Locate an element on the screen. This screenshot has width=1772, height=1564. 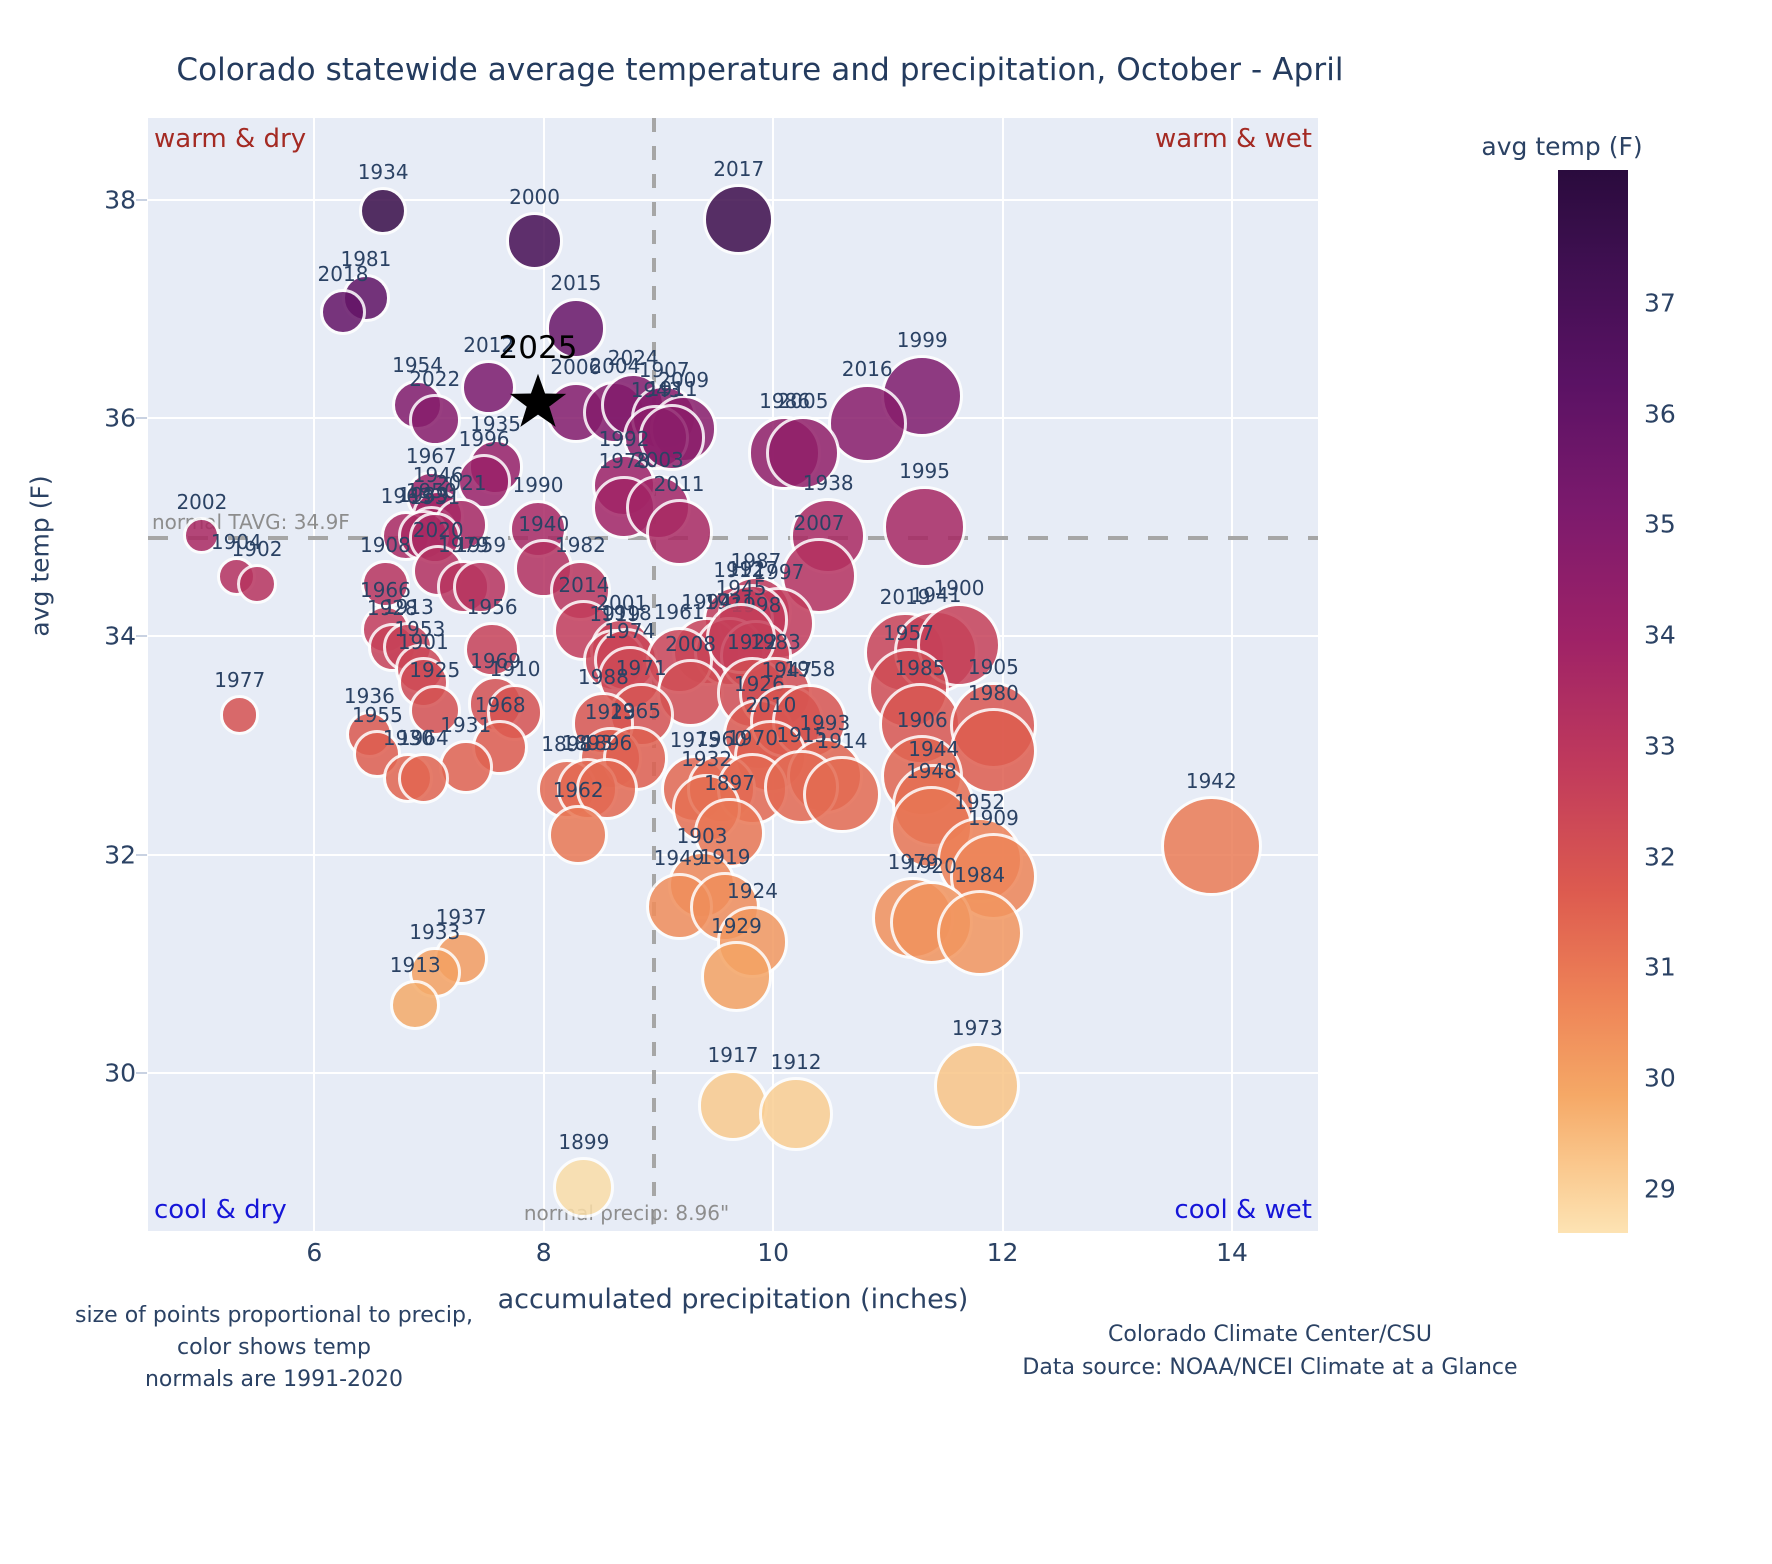
colorbar-gradient is located at coordinates (1593, 701).